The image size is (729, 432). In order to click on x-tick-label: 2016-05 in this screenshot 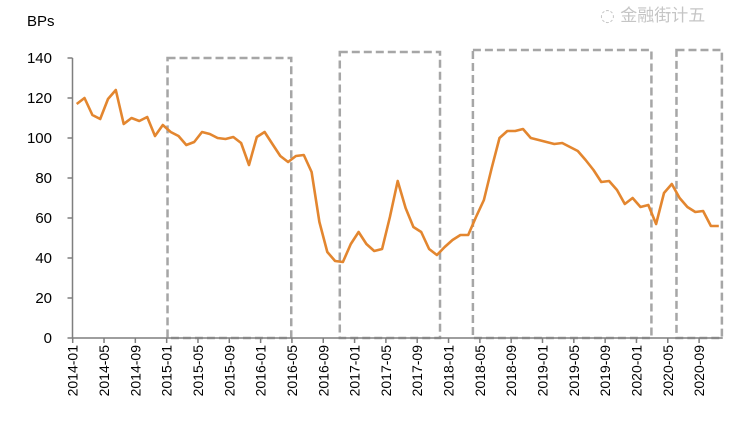, I will do `click(292, 371)`.